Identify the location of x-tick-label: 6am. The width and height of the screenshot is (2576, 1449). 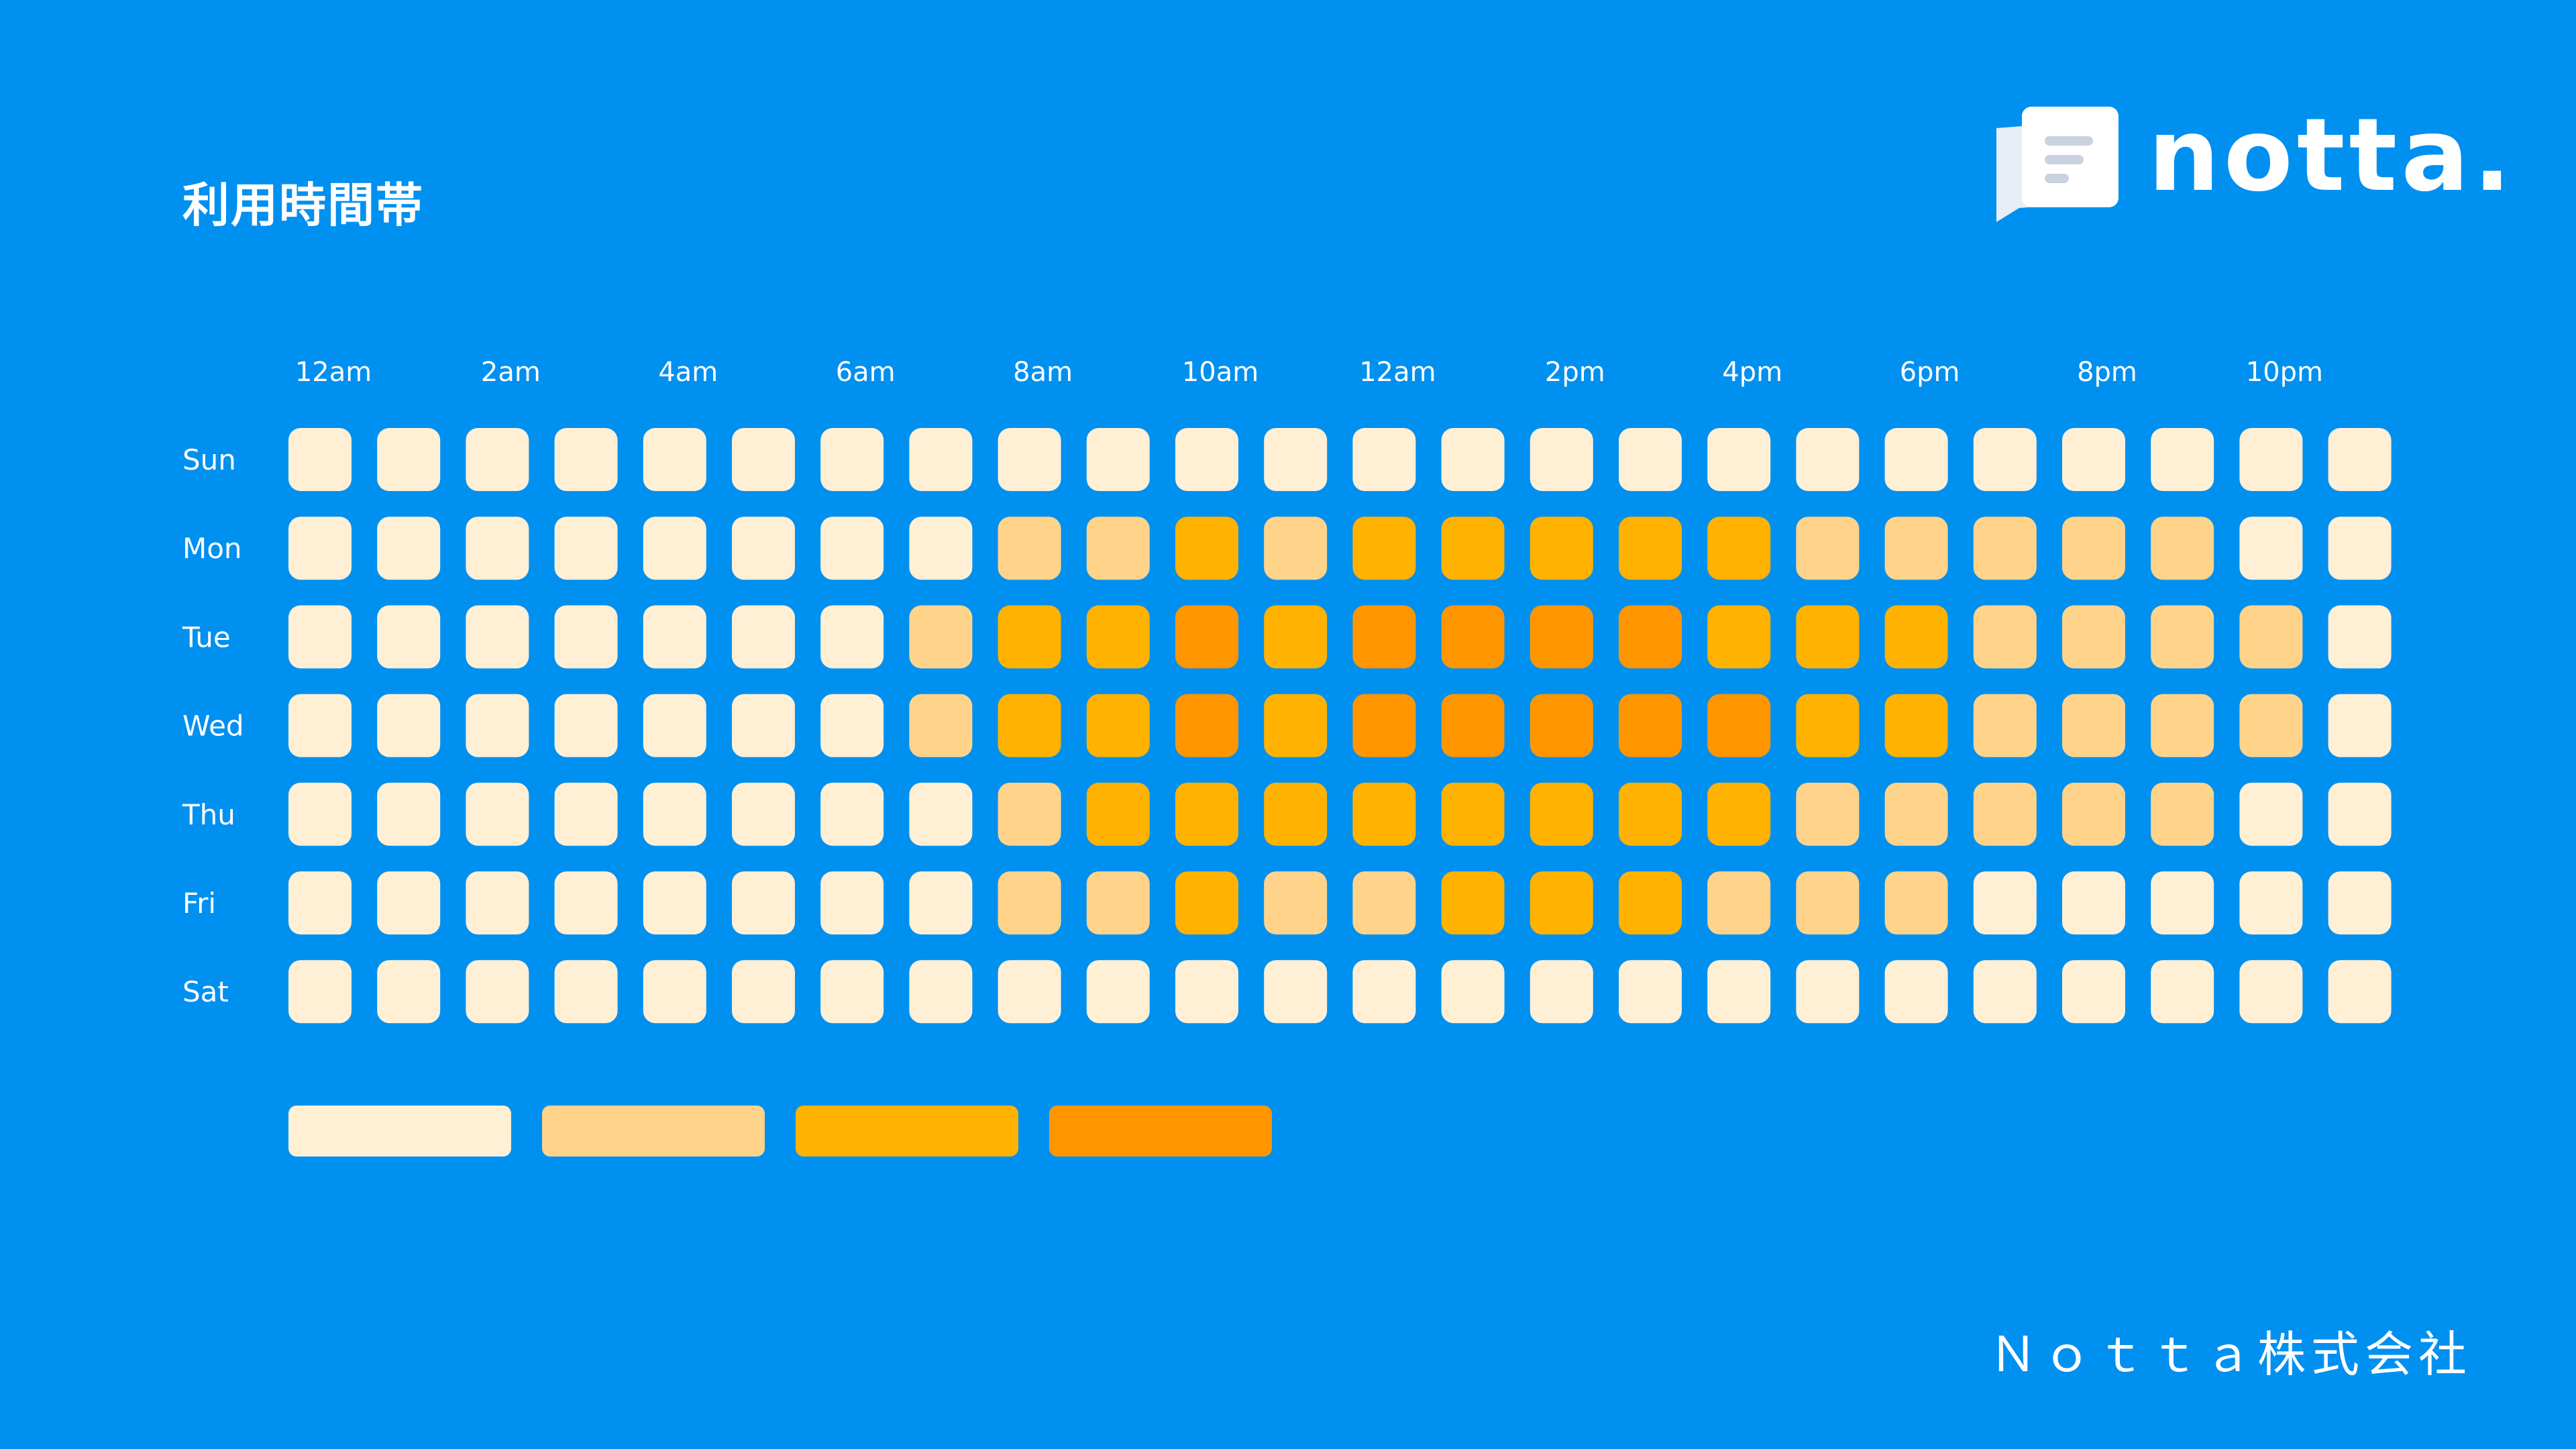
(866, 372).